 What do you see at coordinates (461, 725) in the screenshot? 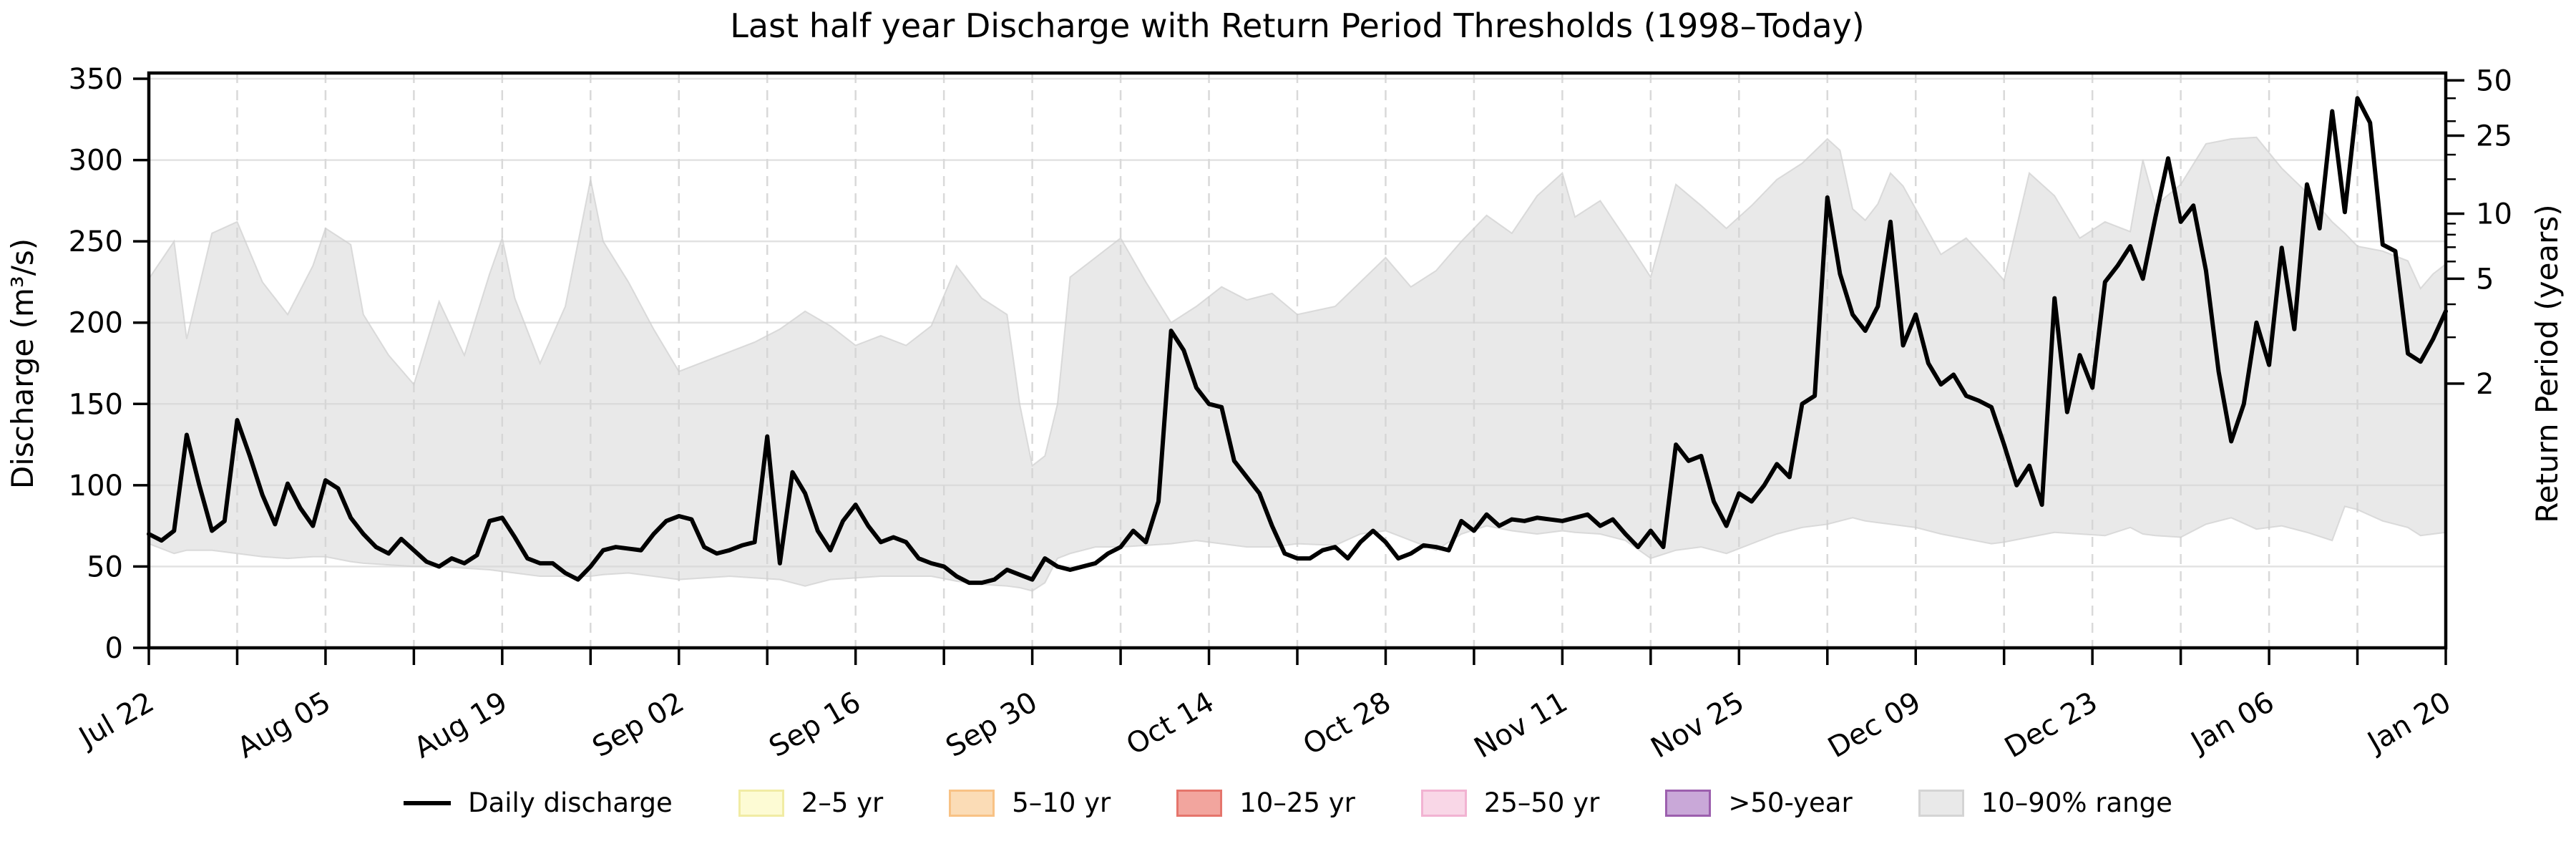
I see `x-tick-label: Aug 19` at bounding box center [461, 725].